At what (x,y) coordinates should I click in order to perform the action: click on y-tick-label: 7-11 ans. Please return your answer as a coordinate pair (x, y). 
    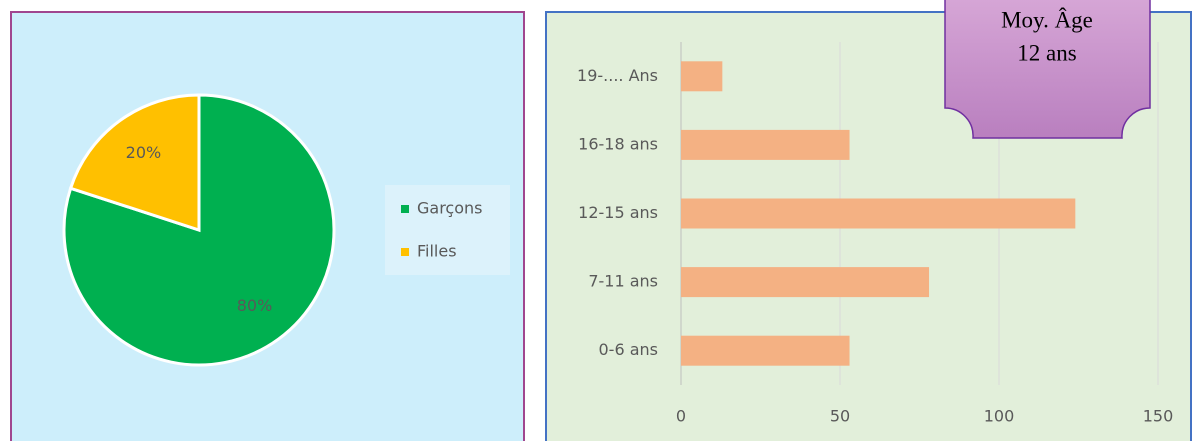
    Looking at the image, I should click on (623, 281).